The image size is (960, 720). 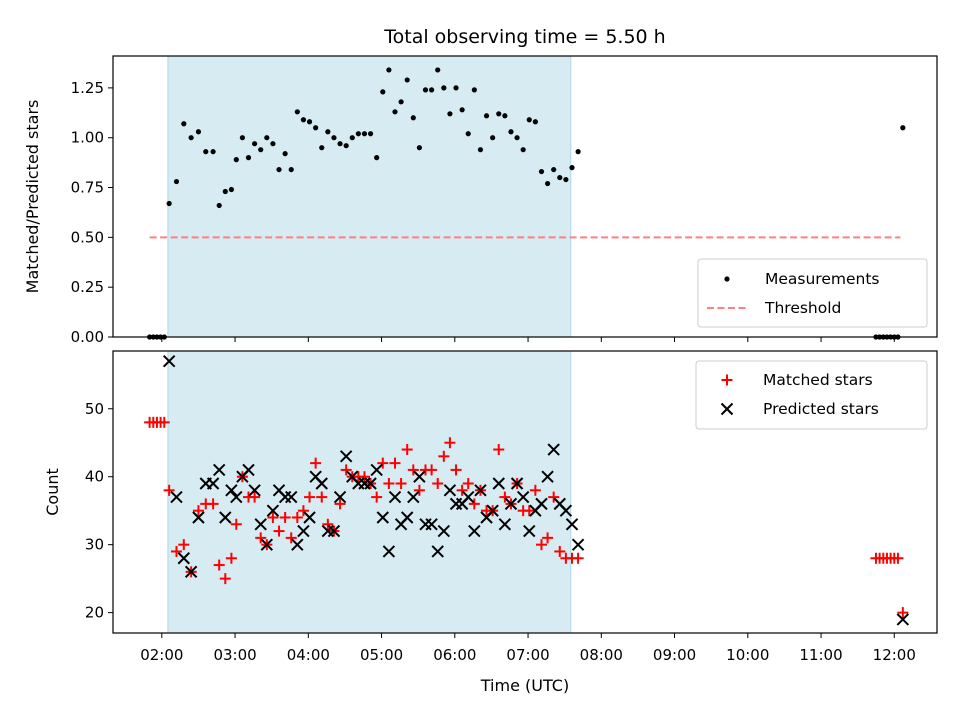 I want to click on y-tick-label: 1.25, so click(x=87, y=88).